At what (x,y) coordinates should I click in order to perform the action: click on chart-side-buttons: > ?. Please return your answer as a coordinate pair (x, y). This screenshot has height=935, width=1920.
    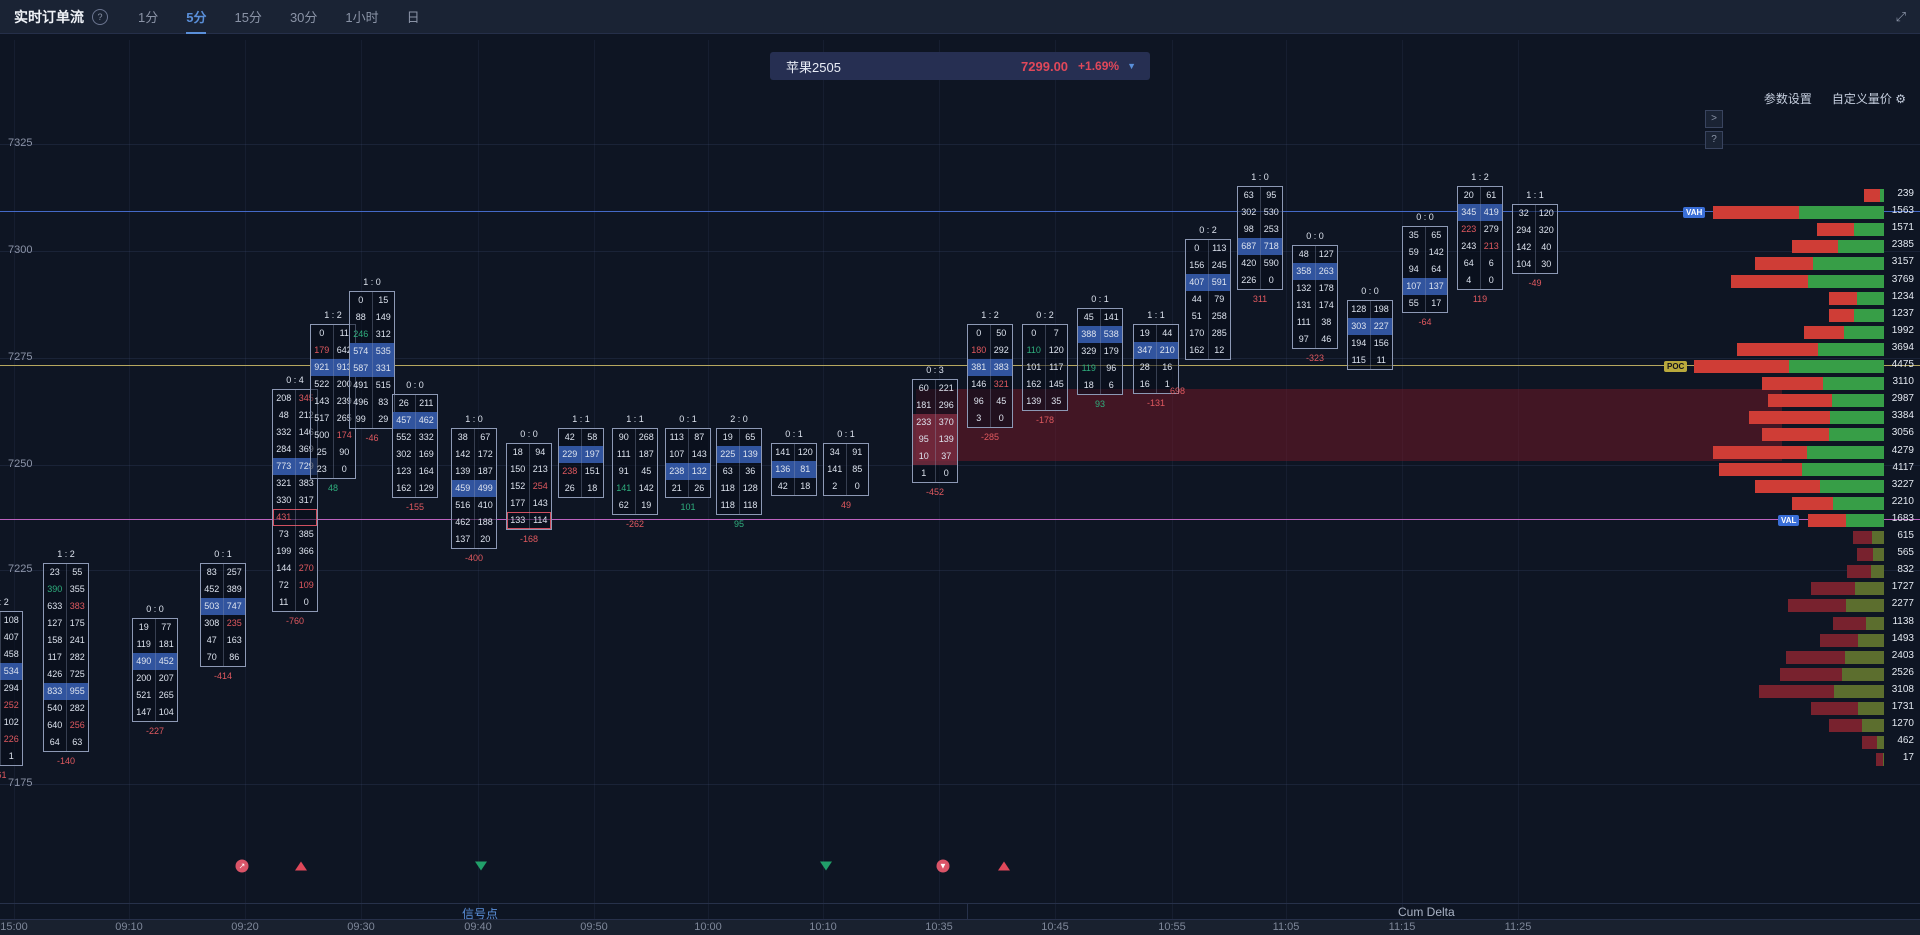
    Looking at the image, I should click on (1714, 129).